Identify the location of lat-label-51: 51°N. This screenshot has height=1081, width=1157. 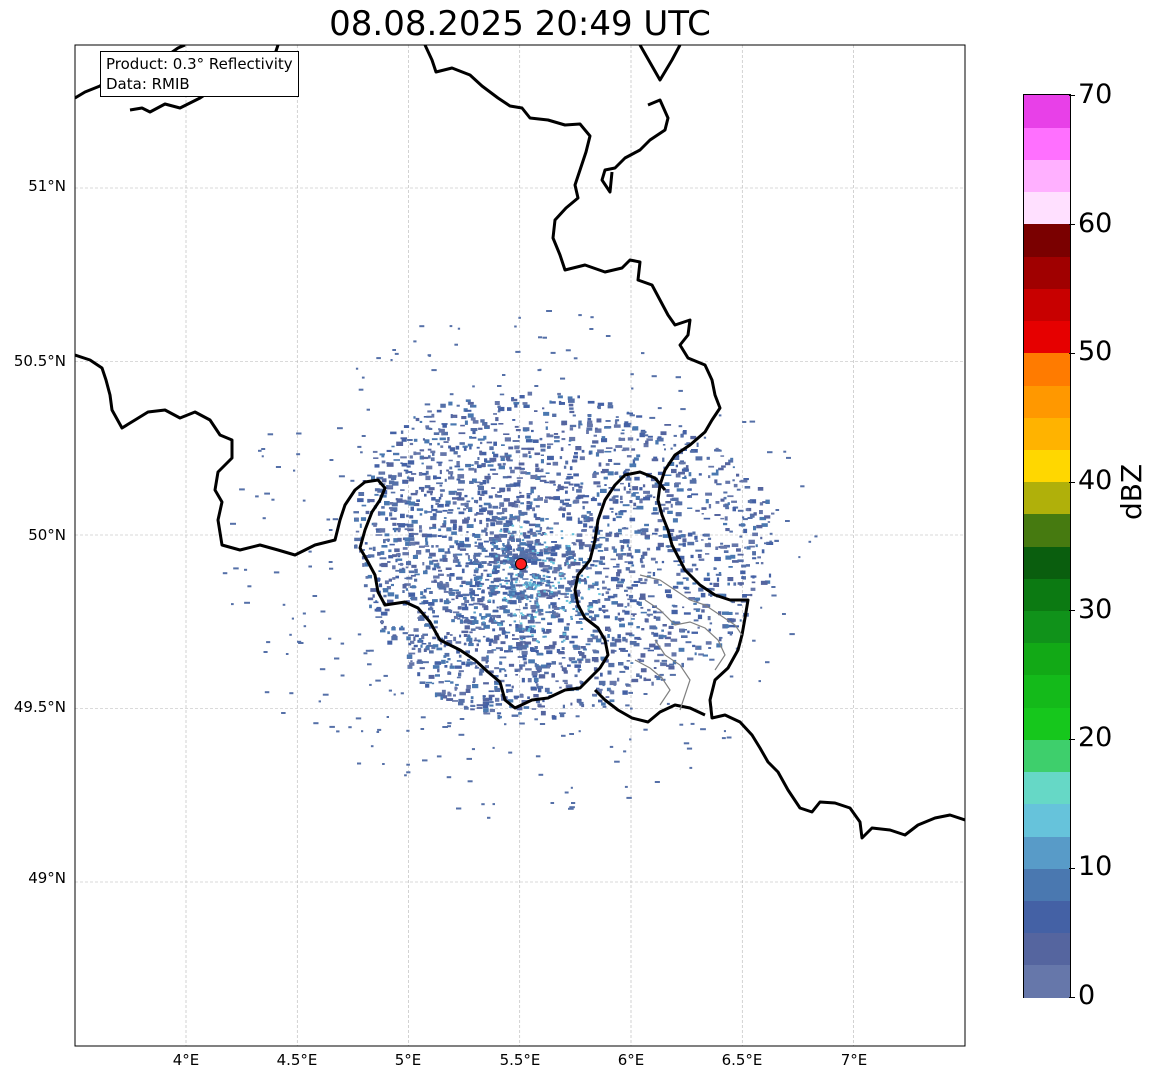
(47, 186).